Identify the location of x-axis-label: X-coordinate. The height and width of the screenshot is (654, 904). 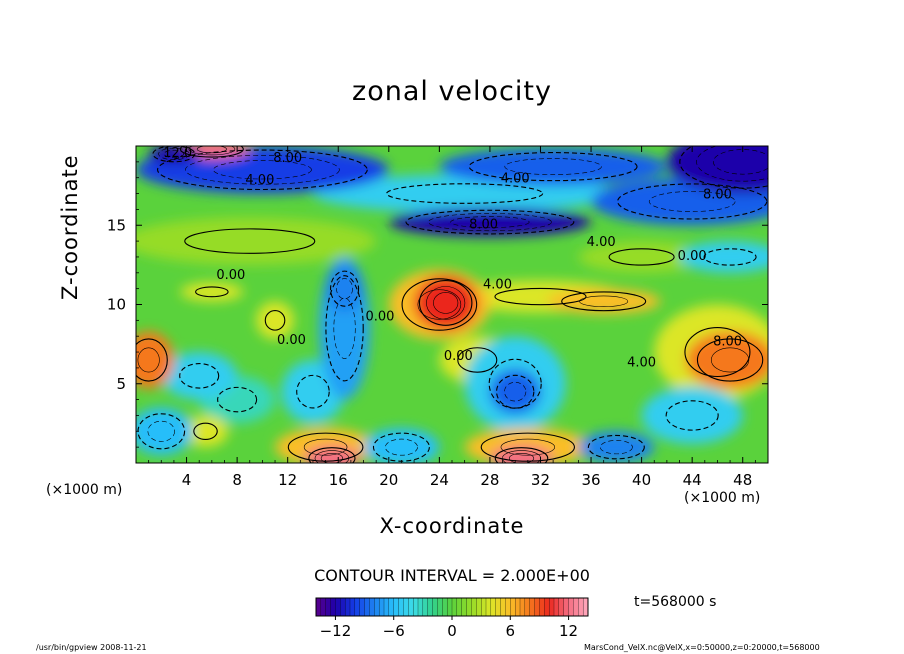
(452, 526).